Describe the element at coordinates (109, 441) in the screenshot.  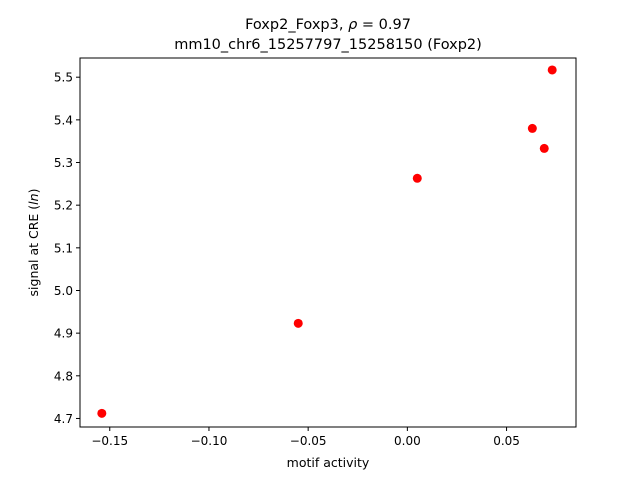
I see `x-tick-label: −0.15` at that location.